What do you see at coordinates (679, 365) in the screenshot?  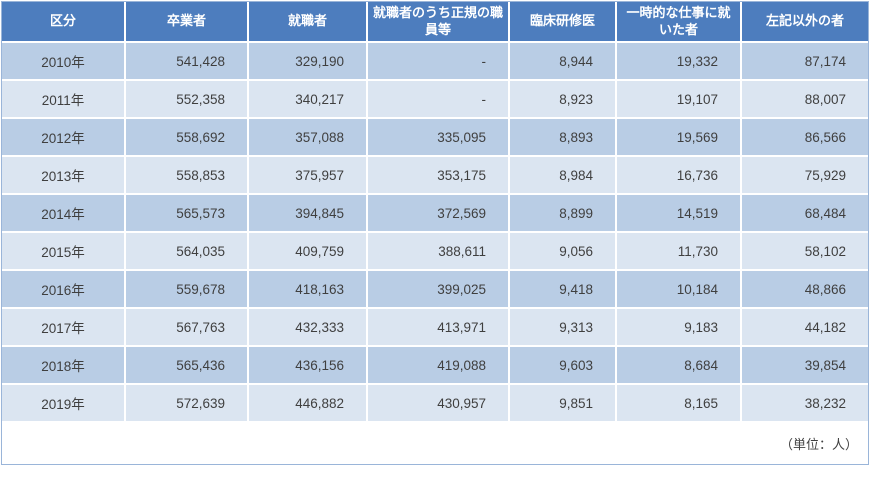 I see `value-cell: 8,684` at bounding box center [679, 365].